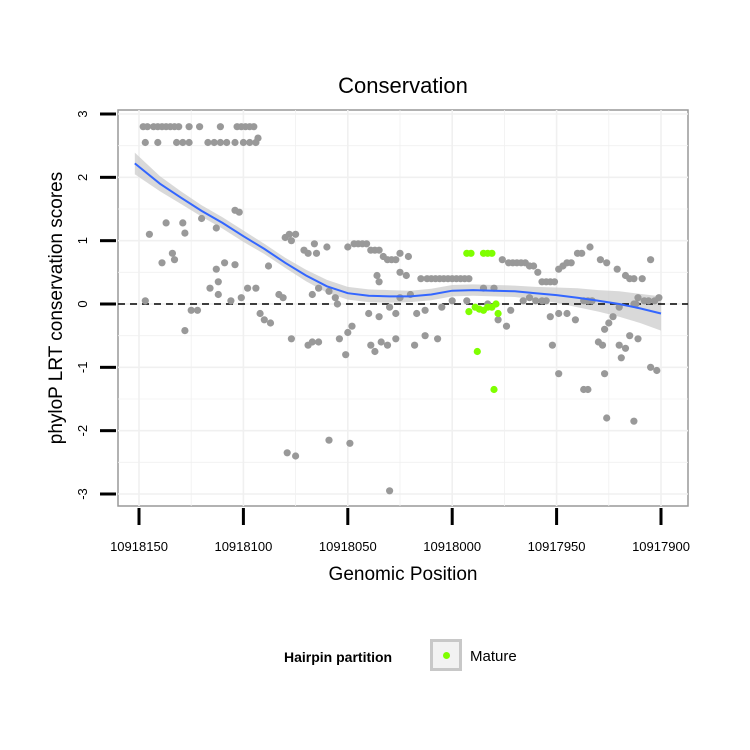 This screenshot has height=750, width=750. I want to click on x-tick-label: 10918050, so click(348, 546).